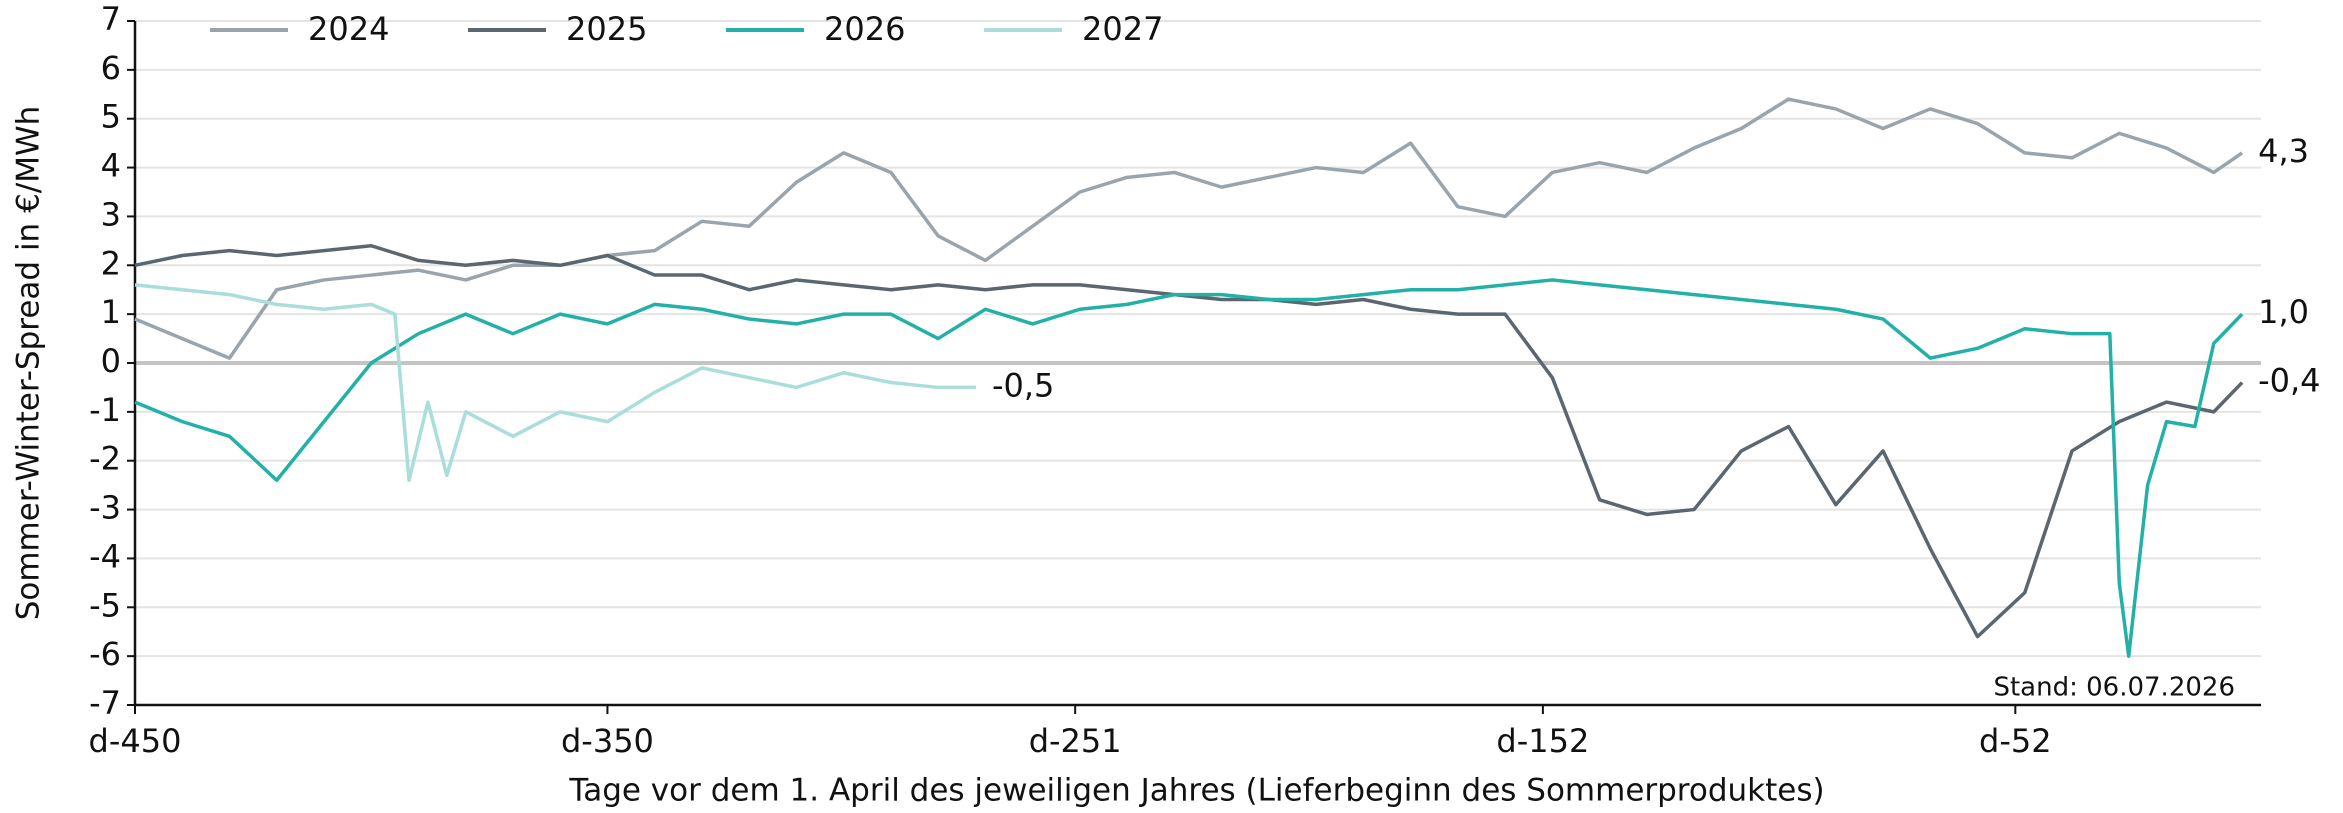 The width and height of the screenshot is (2343, 813). I want to click on y-axis-label: Sommer-Winter-Spread in €/MWh, so click(29, 363).